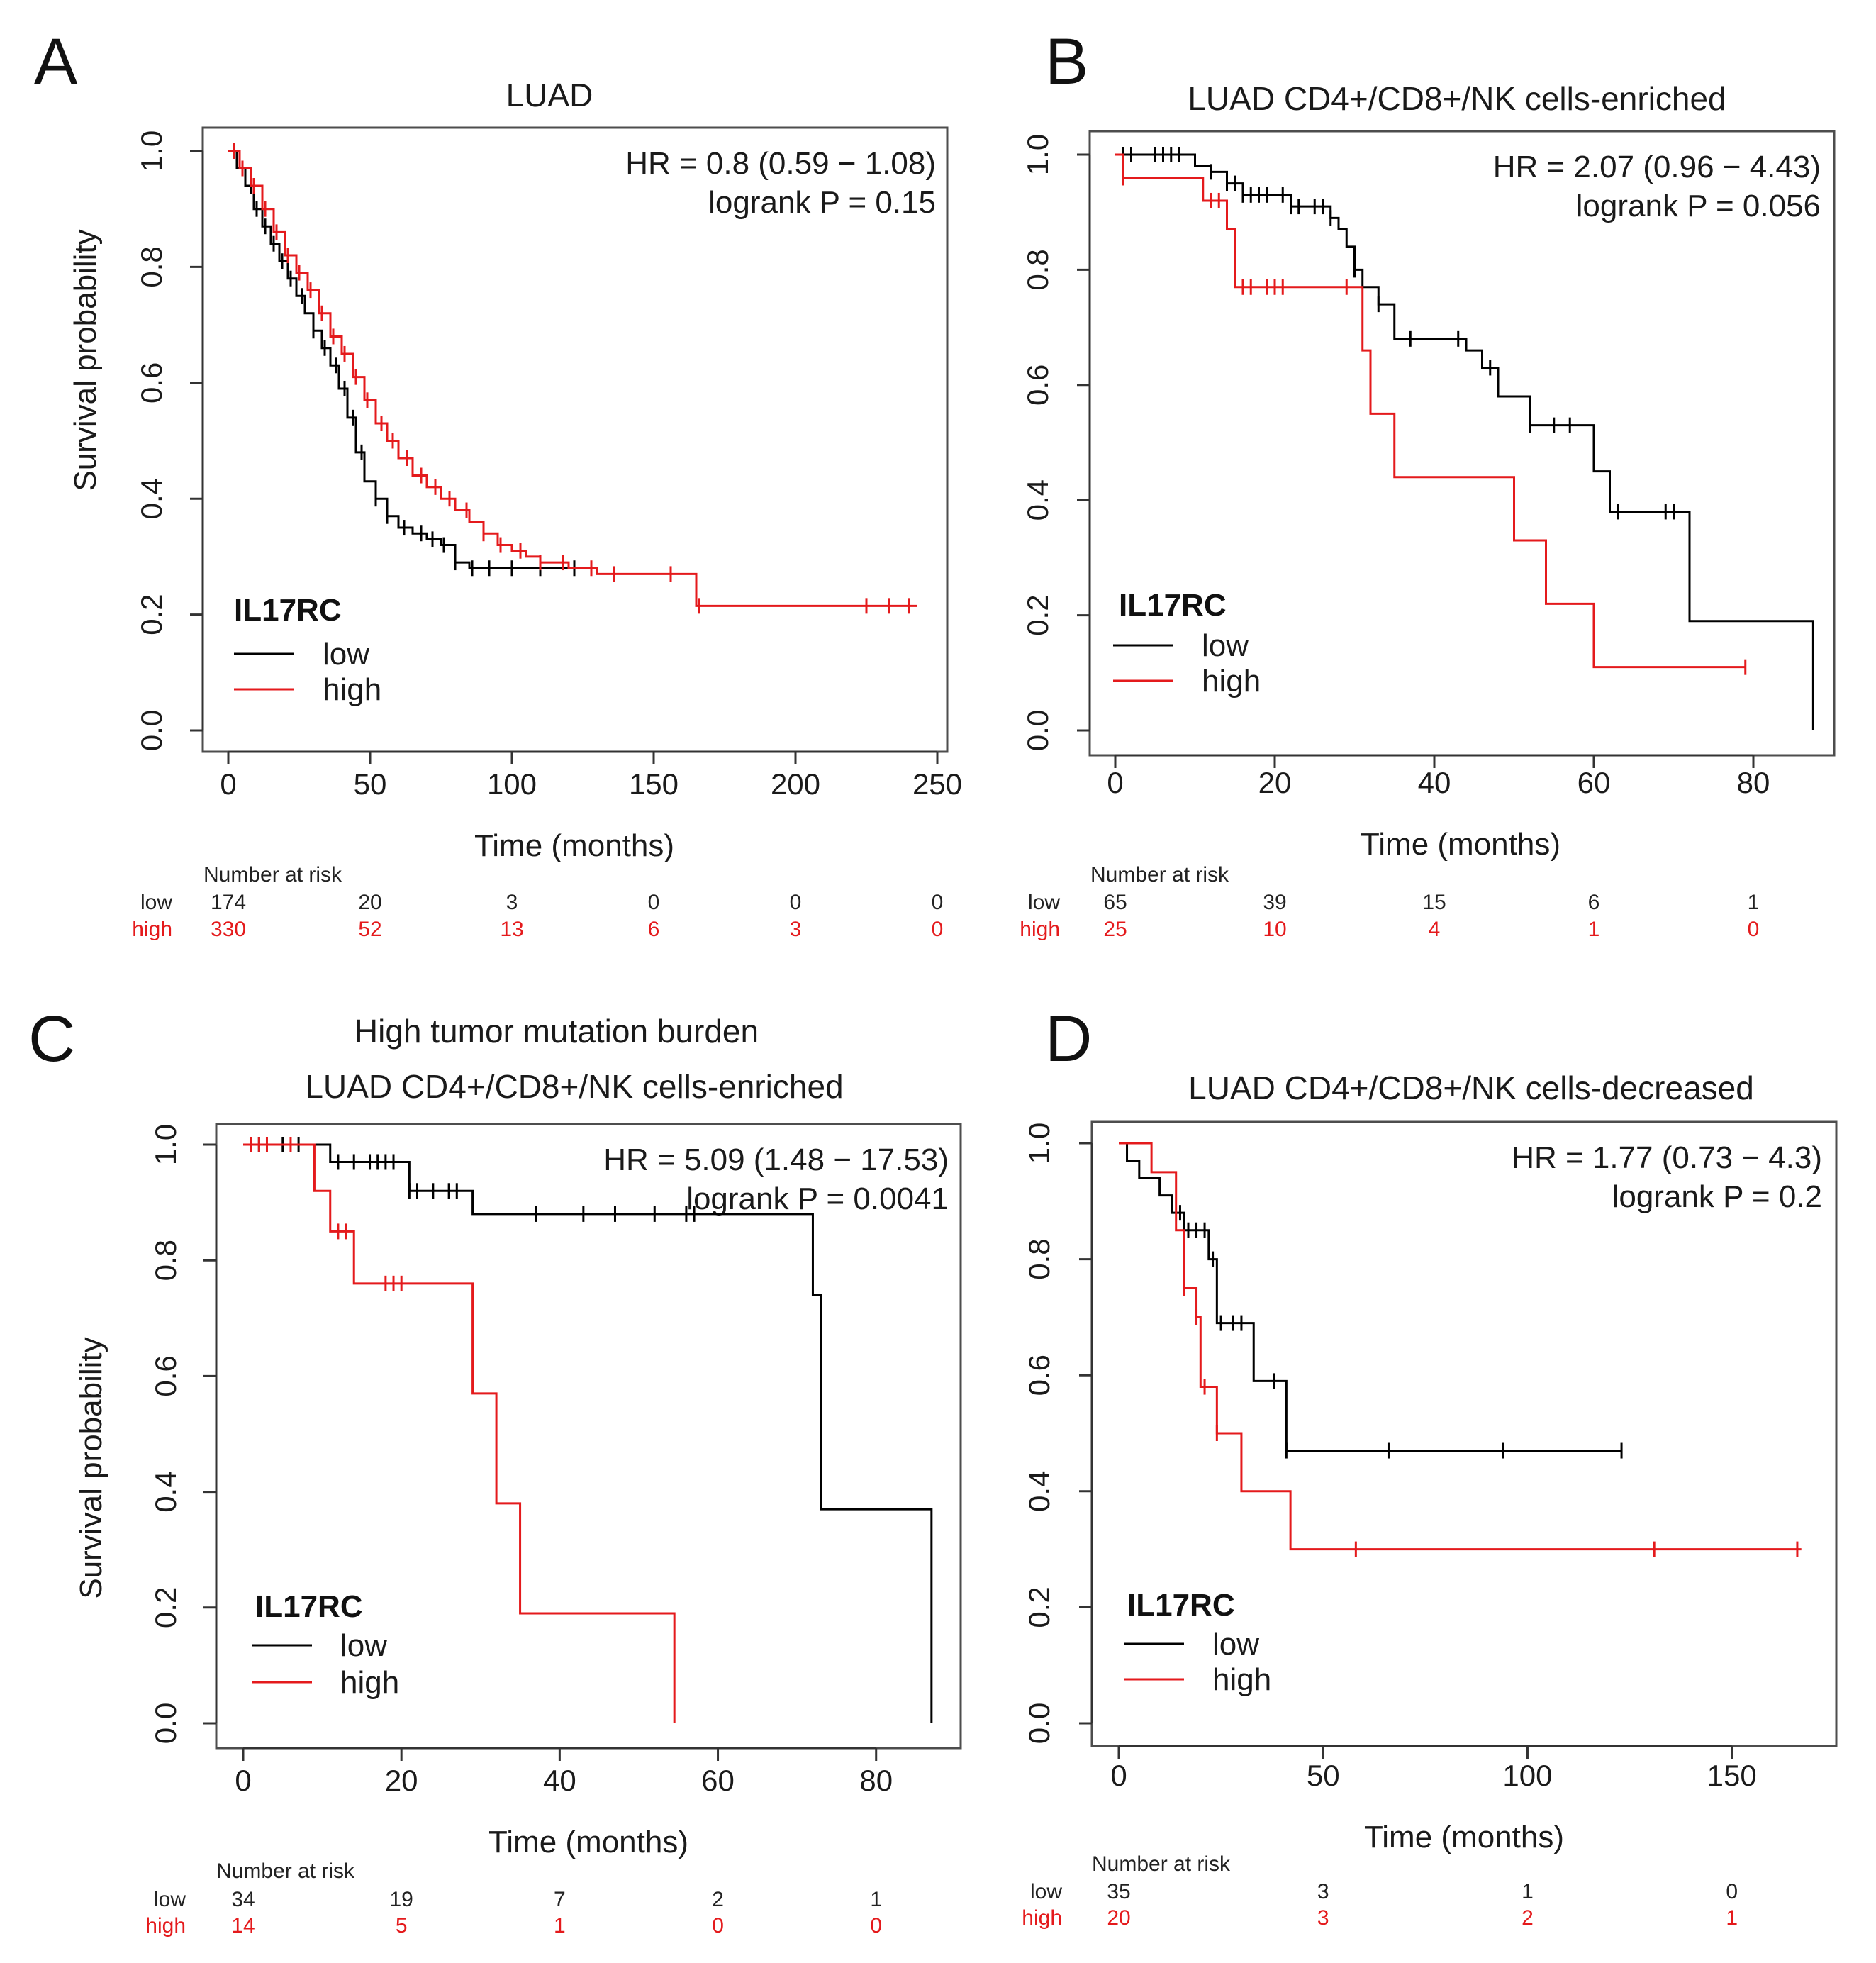 The width and height of the screenshot is (1876, 1963). I want to click on panel-a-risk-label-high: high, so click(152, 930).